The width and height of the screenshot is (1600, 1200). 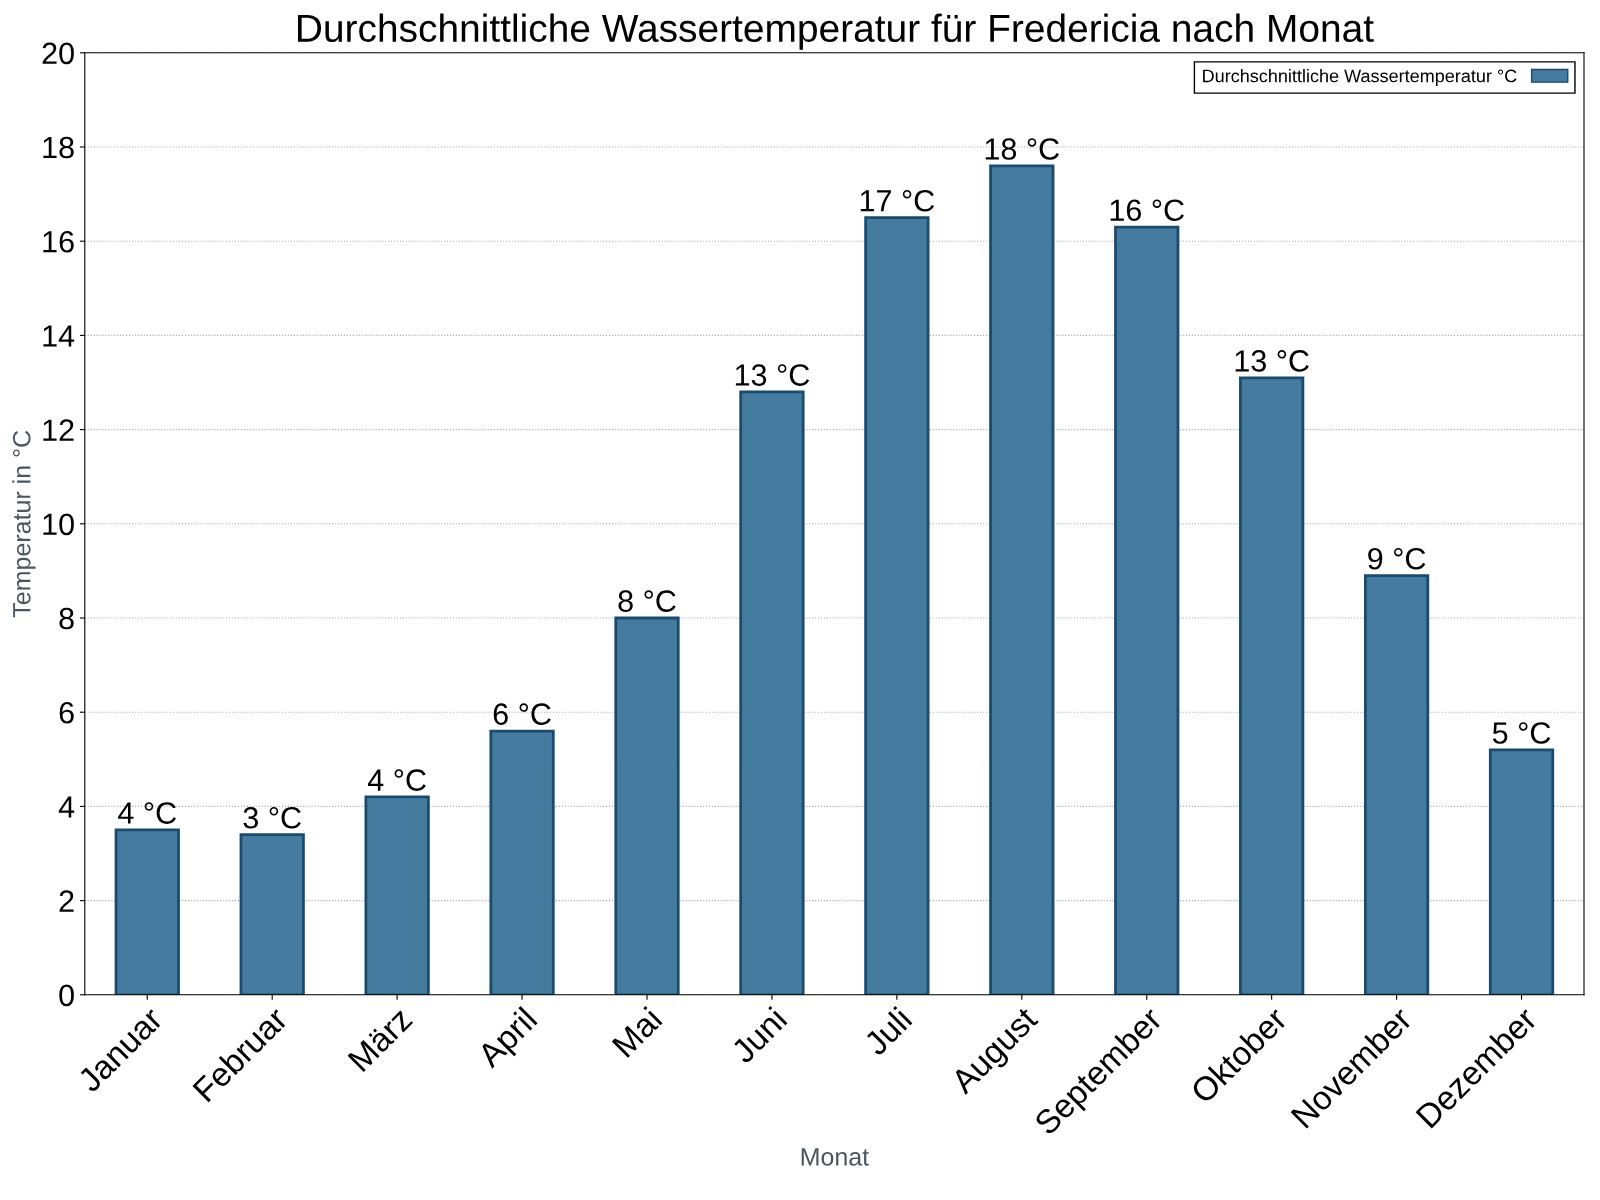 I want to click on y-tick-label: 0, so click(x=66, y=995).